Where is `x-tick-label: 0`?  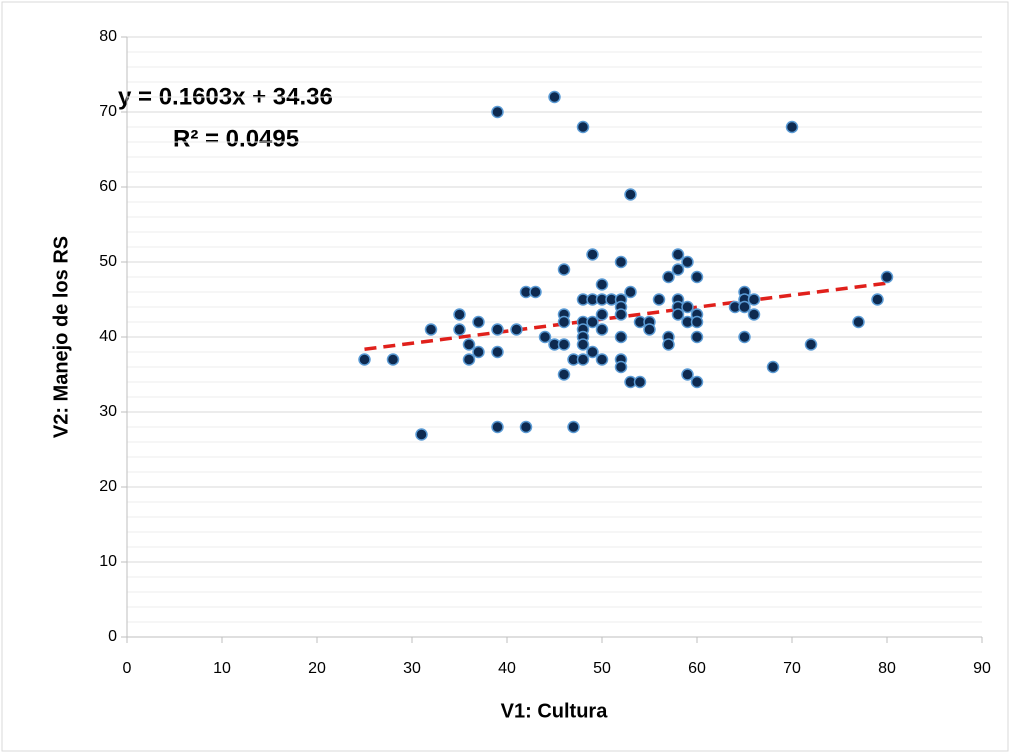 x-tick-label: 0 is located at coordinates (127, 668).